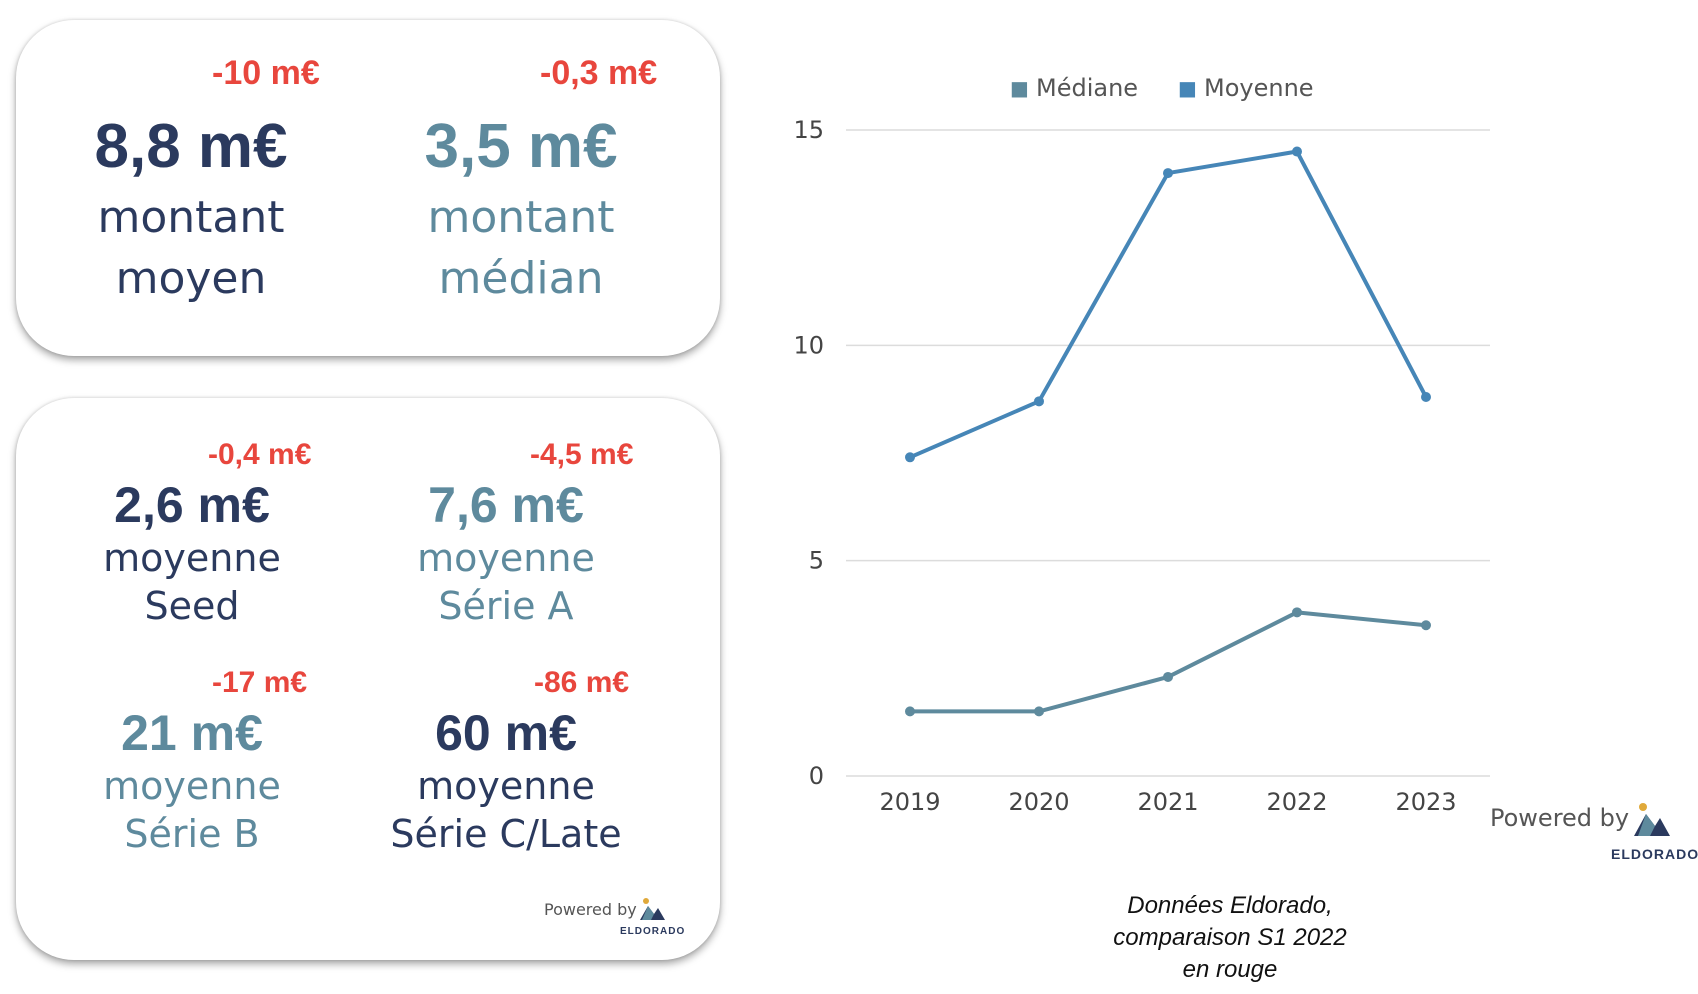  I want to click on stat-serie-a: 7,6 m€ moyenne Série A, so click(506, 554).